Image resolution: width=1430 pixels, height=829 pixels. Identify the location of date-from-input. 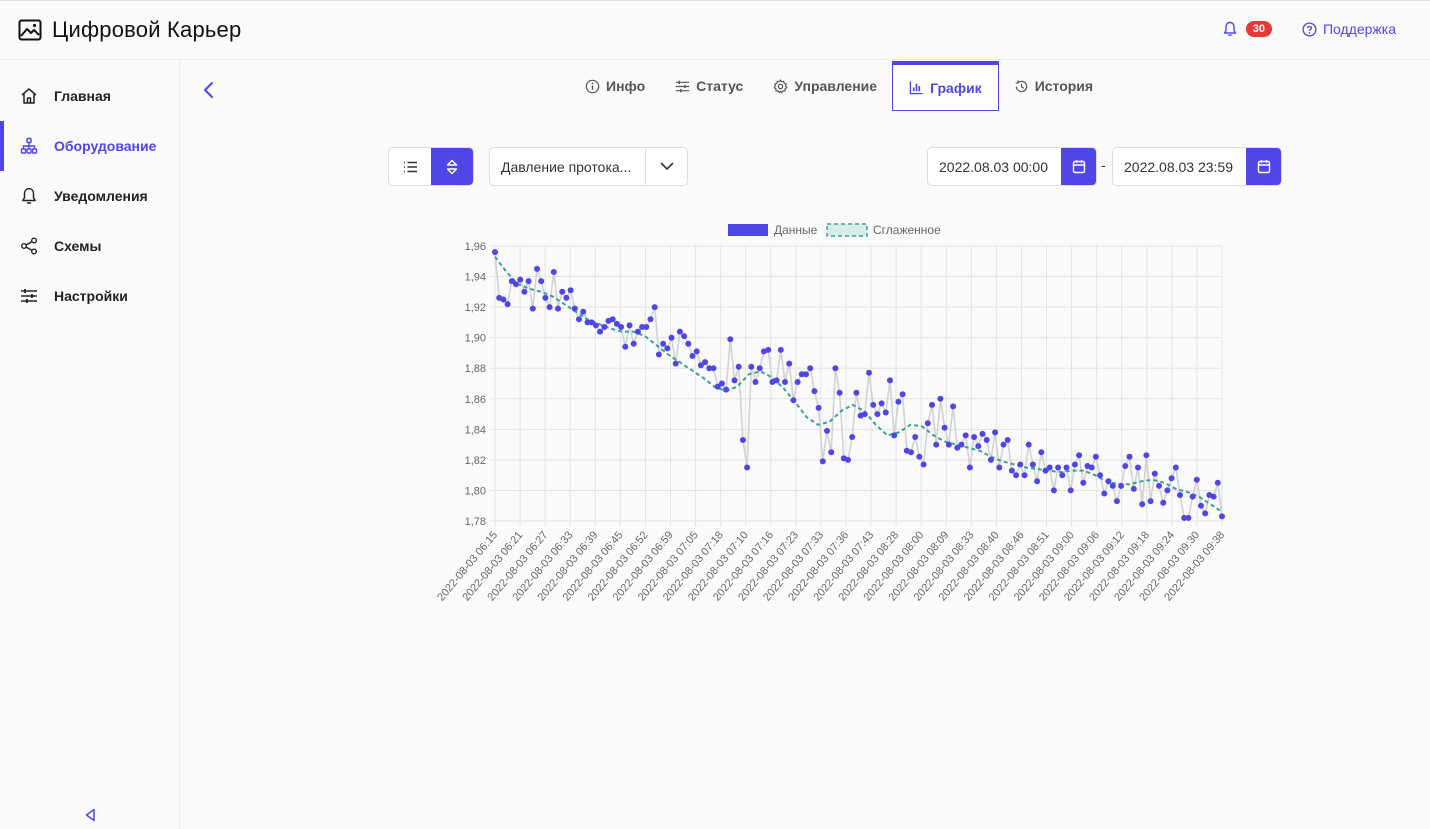
(994, 166).